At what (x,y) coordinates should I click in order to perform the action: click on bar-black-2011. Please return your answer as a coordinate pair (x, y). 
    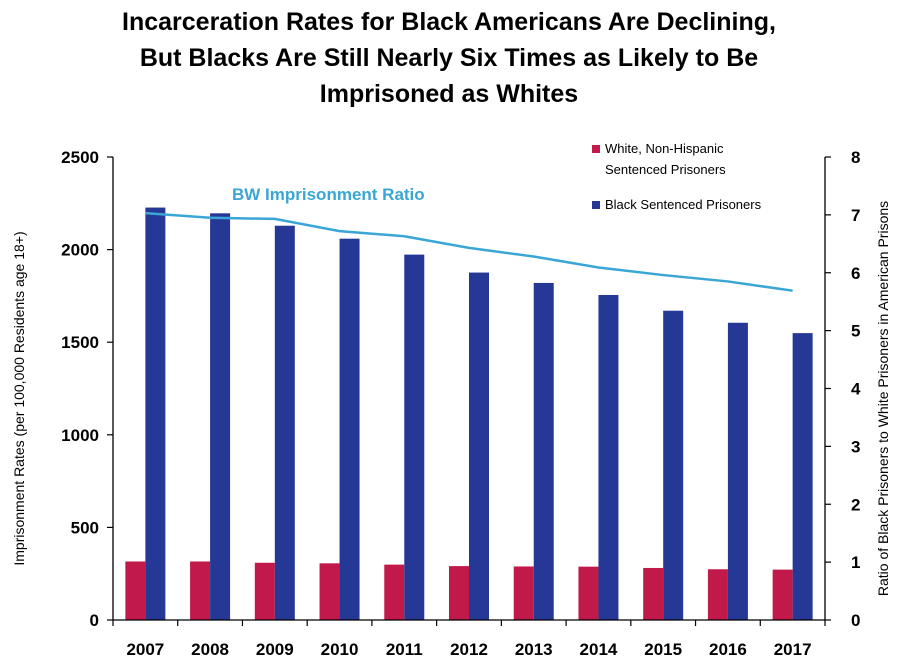
    Looking at the image, I should click on (414, 437).